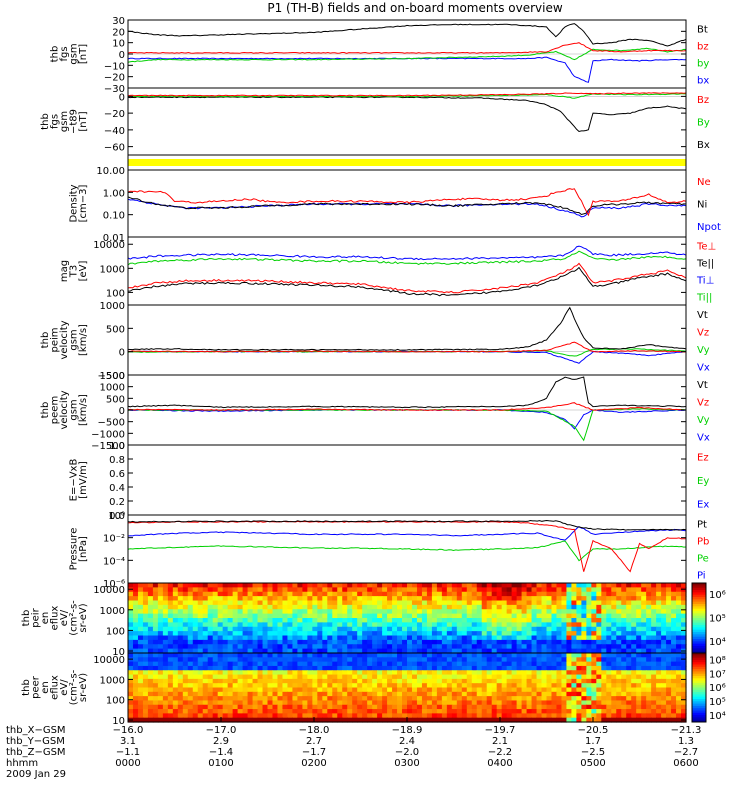 This screenshot has width=750, height=800. What do you see at coordinates (717, 716) in the screenshot?
I see `colorbar-tick-label: 10⁴` at bounding box center [717, 716].